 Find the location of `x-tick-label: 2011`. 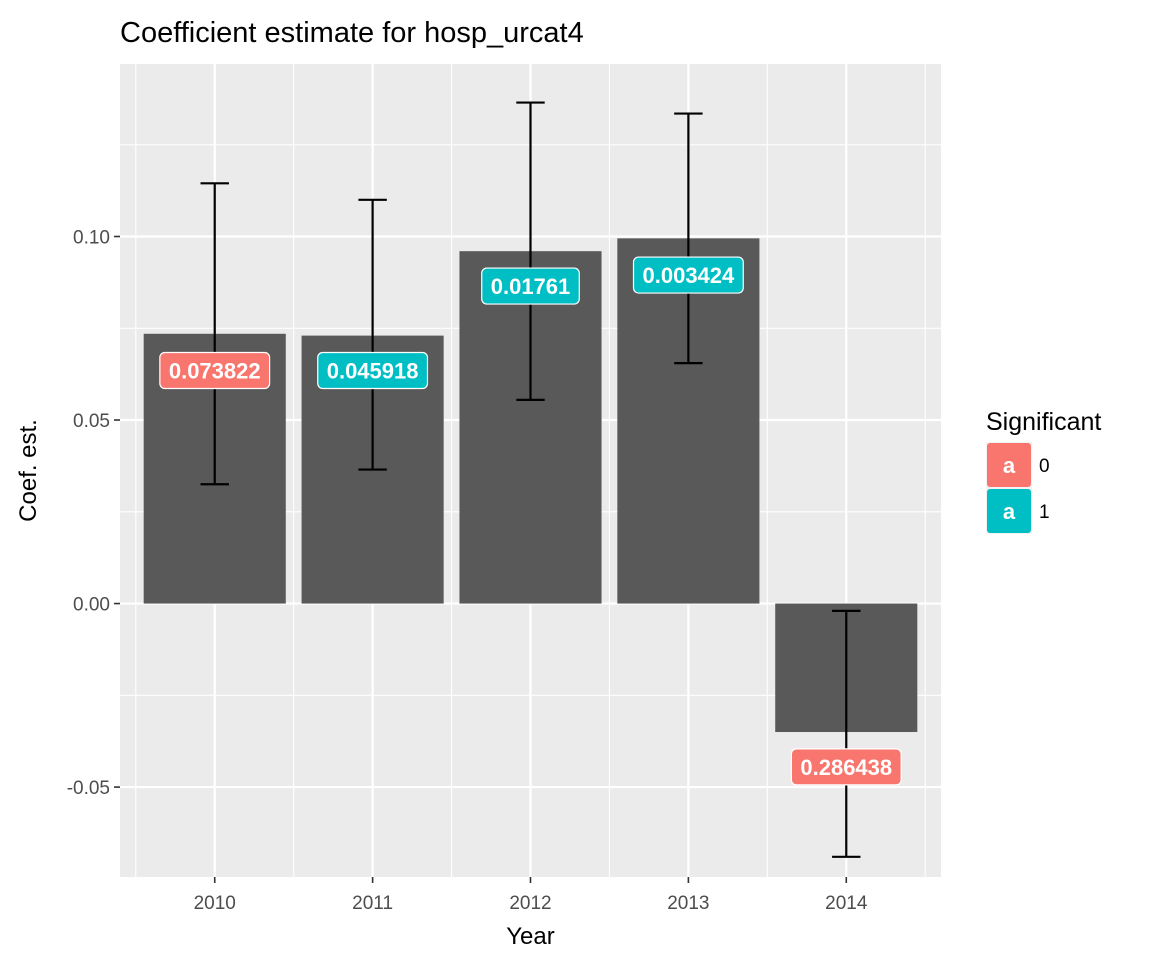

x-tick-label: 2011 is located at coordinates (372, 903).